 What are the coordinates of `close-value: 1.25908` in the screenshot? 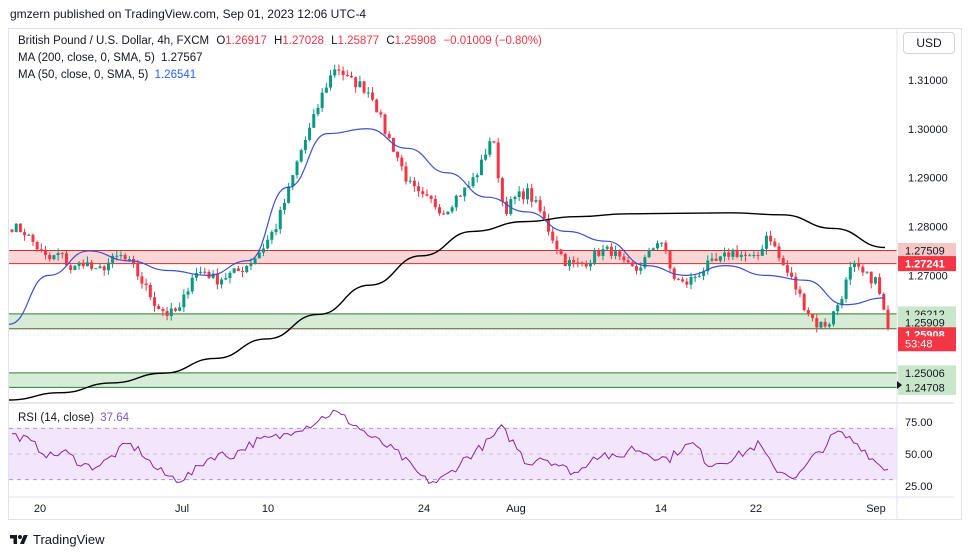 It's located at (415, 41).